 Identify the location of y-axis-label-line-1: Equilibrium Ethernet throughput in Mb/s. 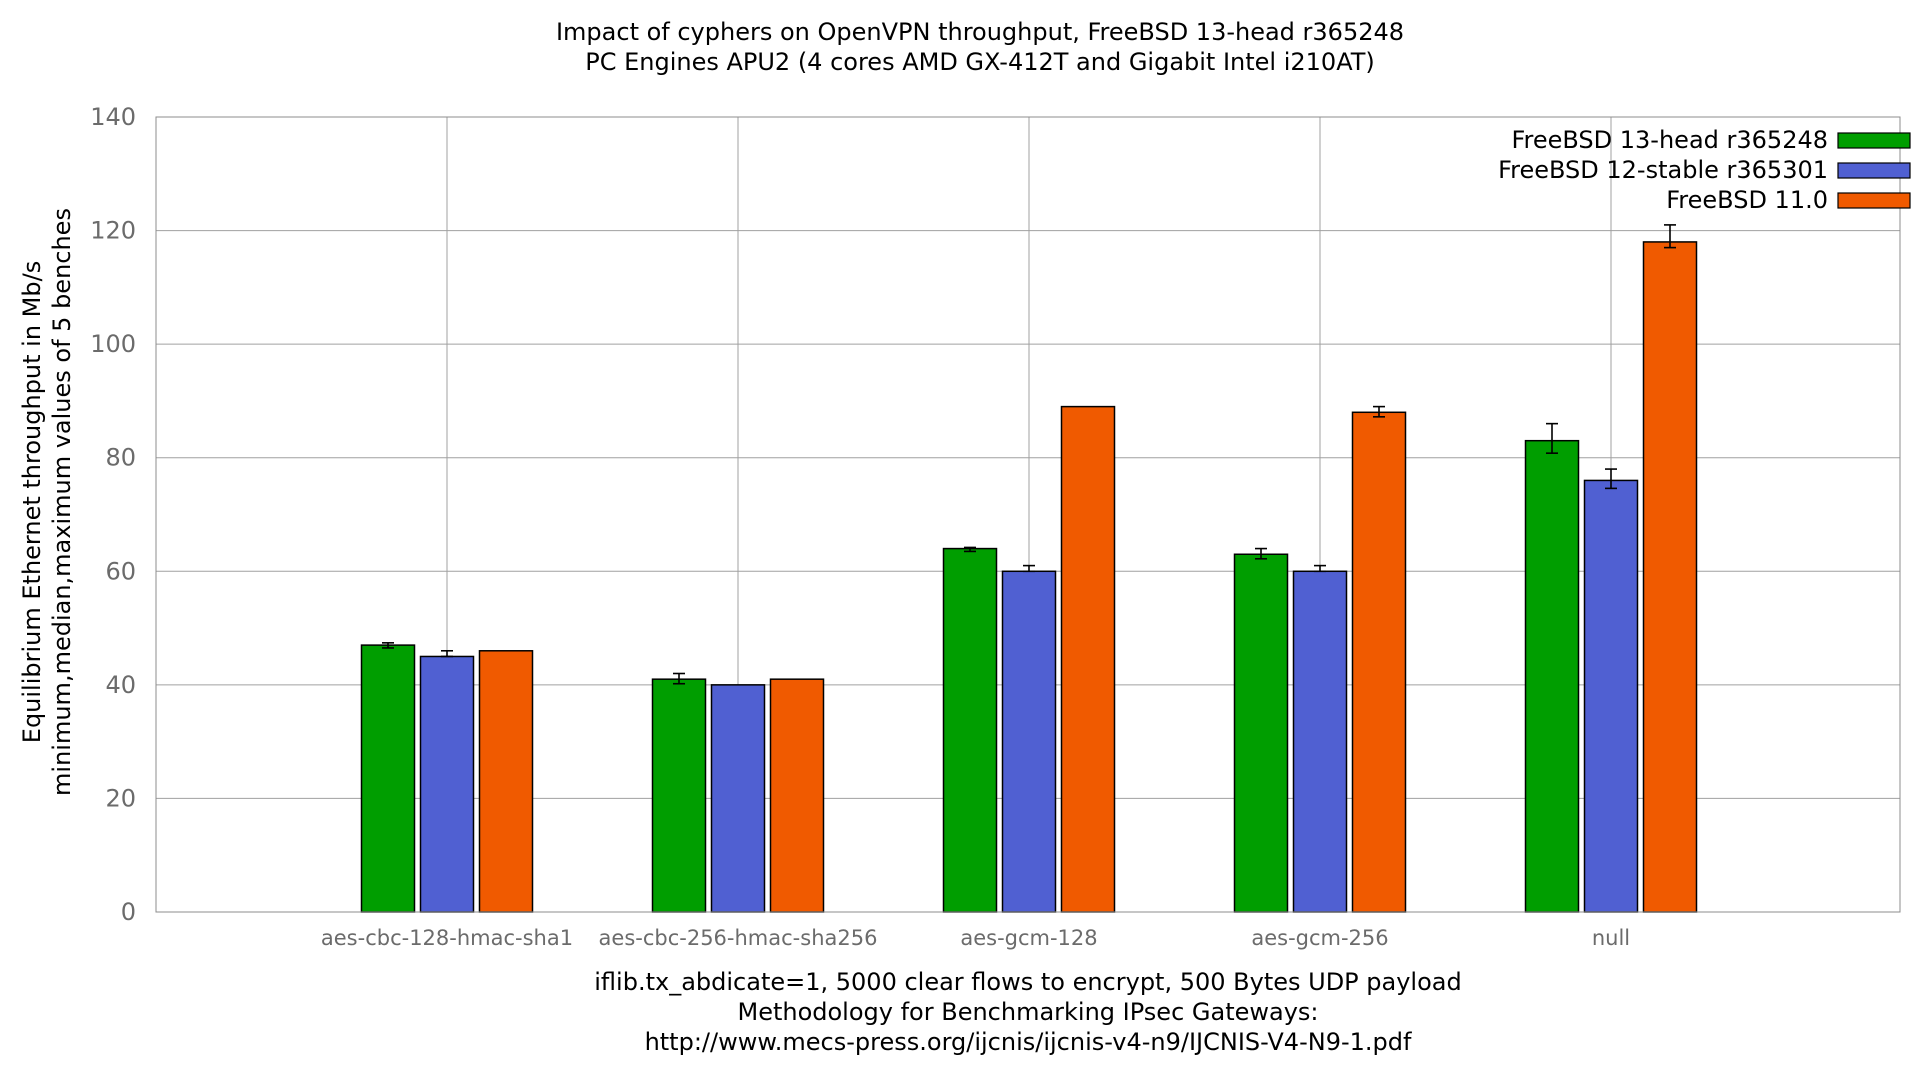
(32, 502).